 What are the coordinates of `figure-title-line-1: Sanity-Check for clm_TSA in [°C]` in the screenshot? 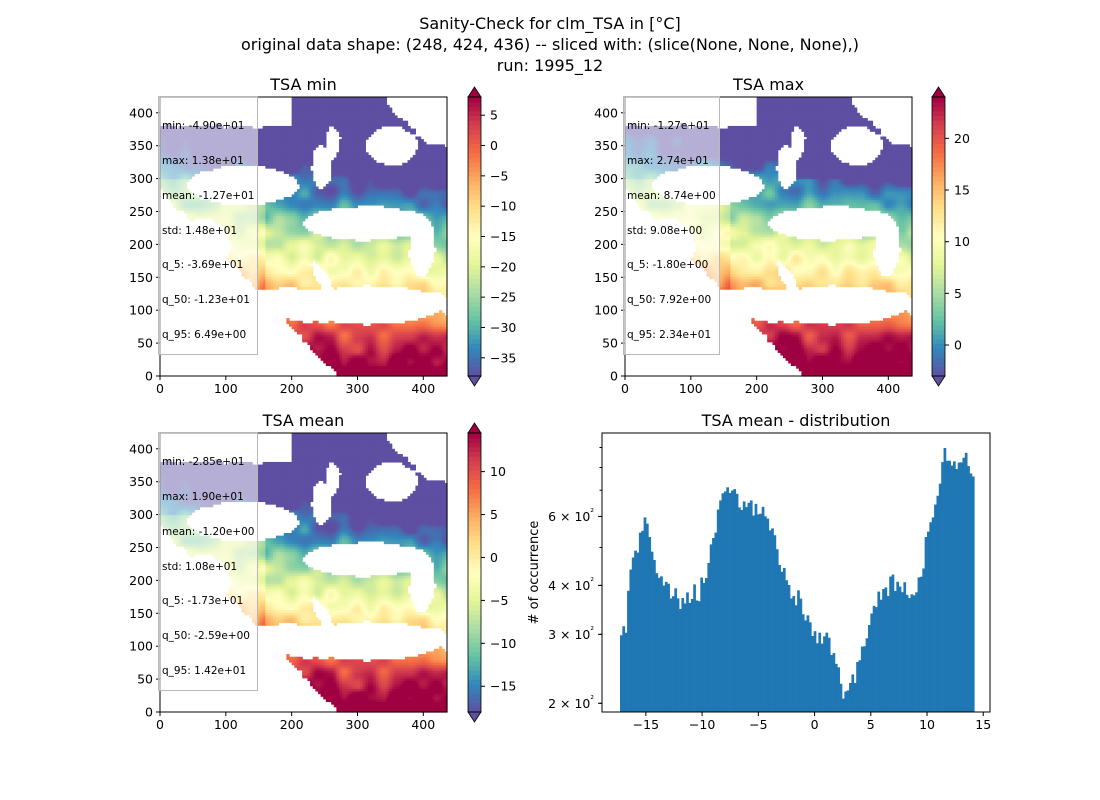 It's located at (550, 23).